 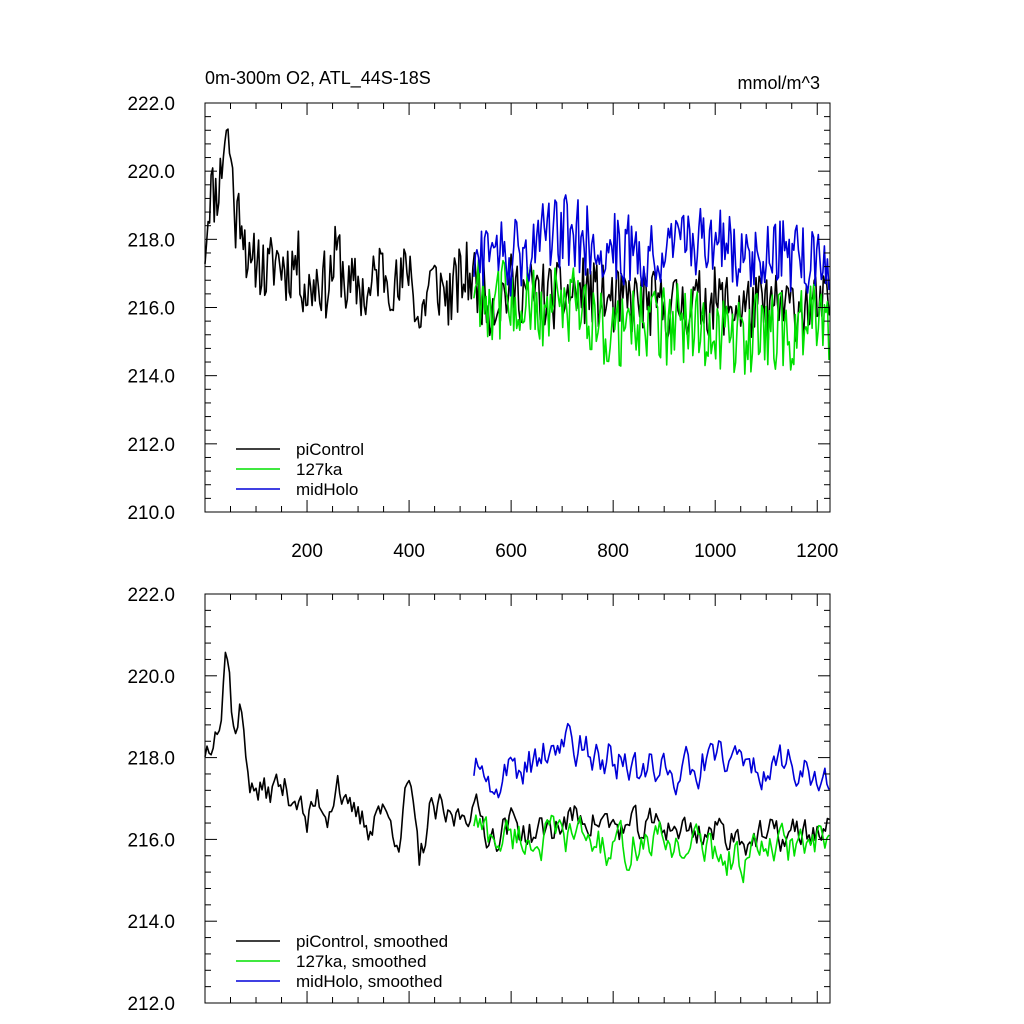 I want to click on legend-label-127ka: 127ka, so click(x=319, y=469).